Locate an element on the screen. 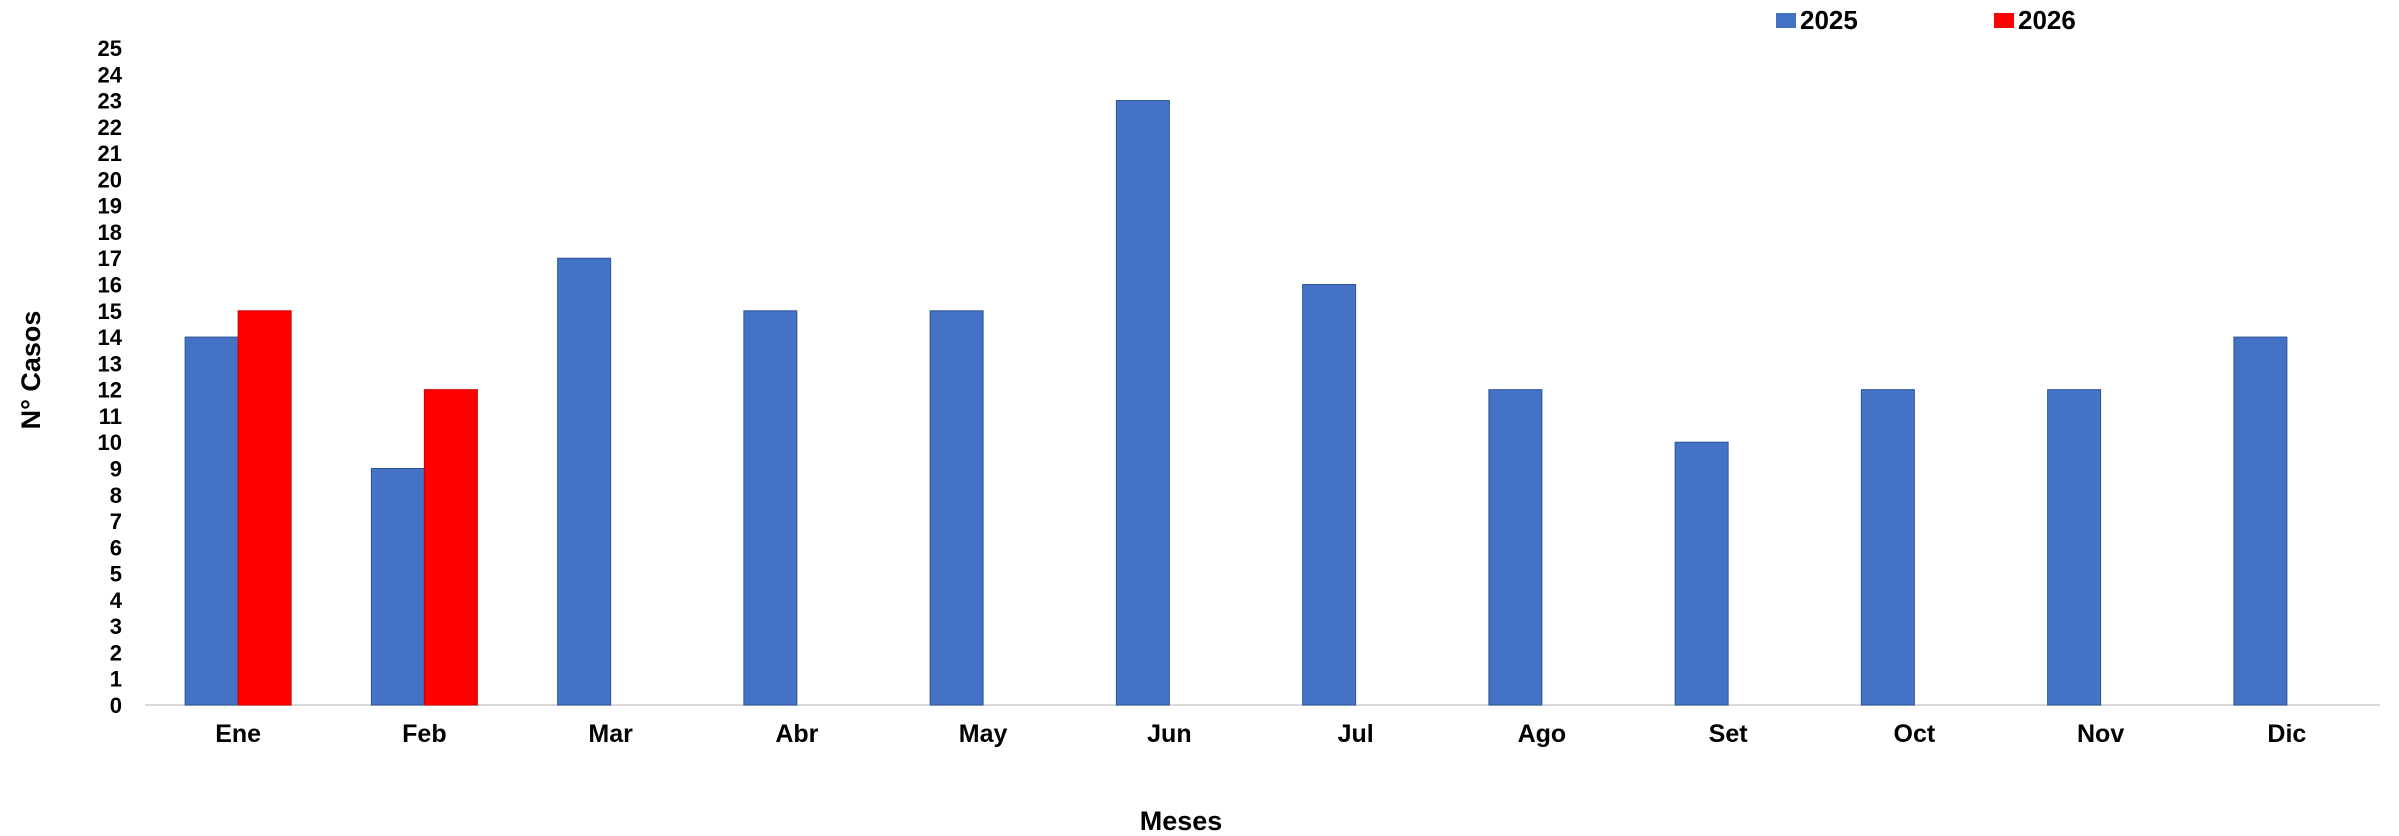 This screenshot has height=836, width=2399. x-tick-label: Ene is located at coordinates (238, 734).